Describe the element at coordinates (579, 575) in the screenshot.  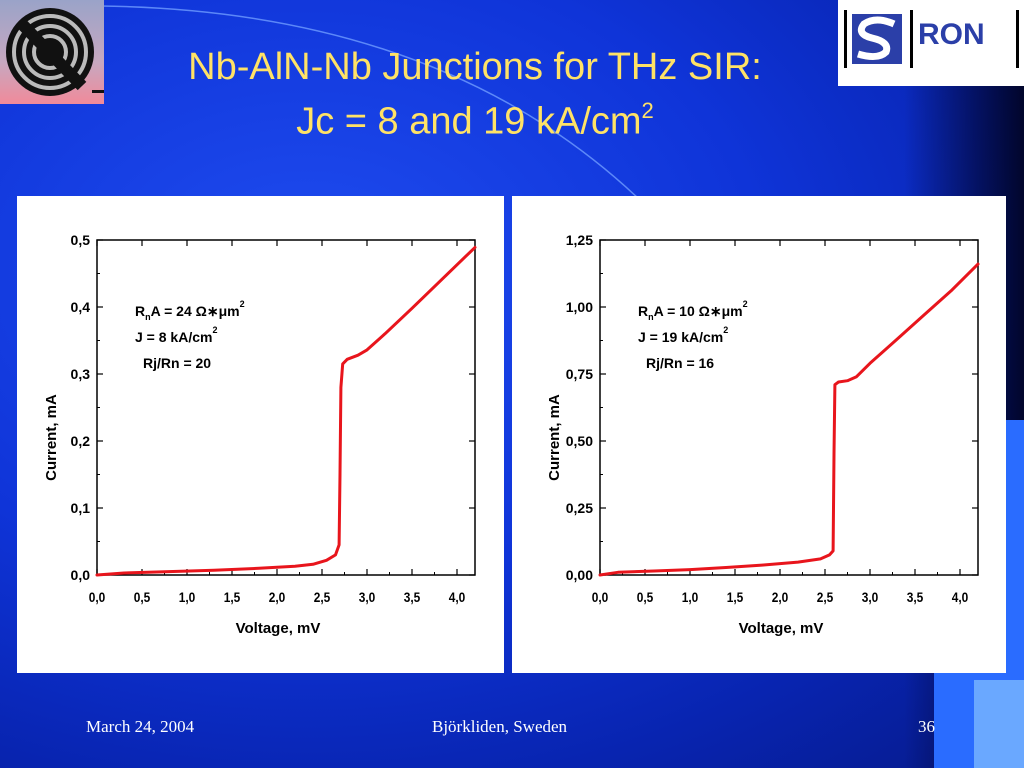
I see `y-tick-label: 0,00` at that location.